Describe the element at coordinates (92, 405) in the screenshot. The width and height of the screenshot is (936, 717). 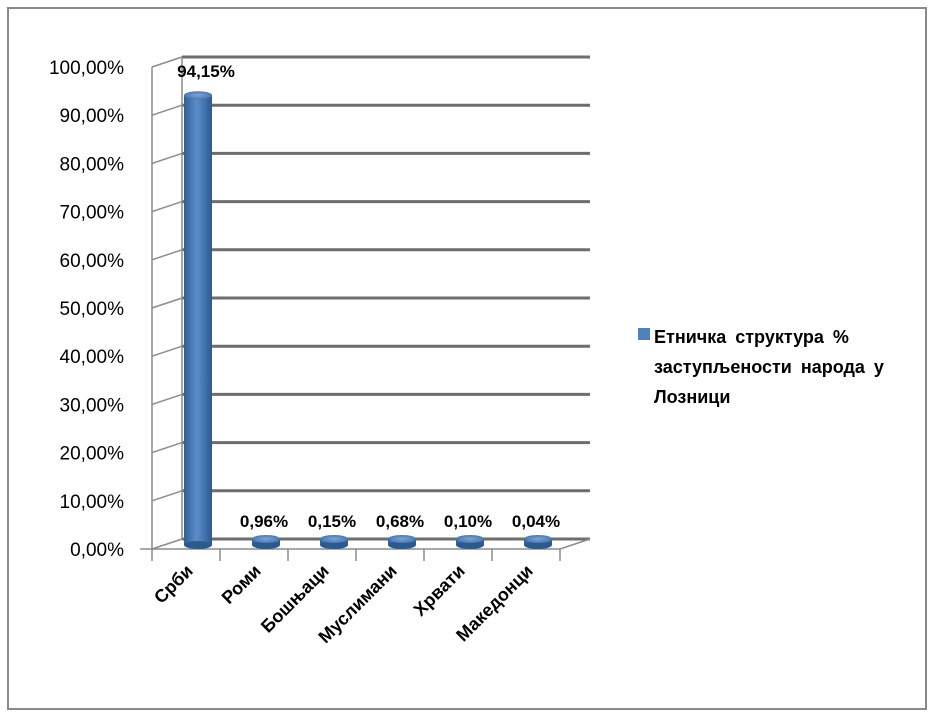
I see `y-tick-label: 30,00%` at that location.